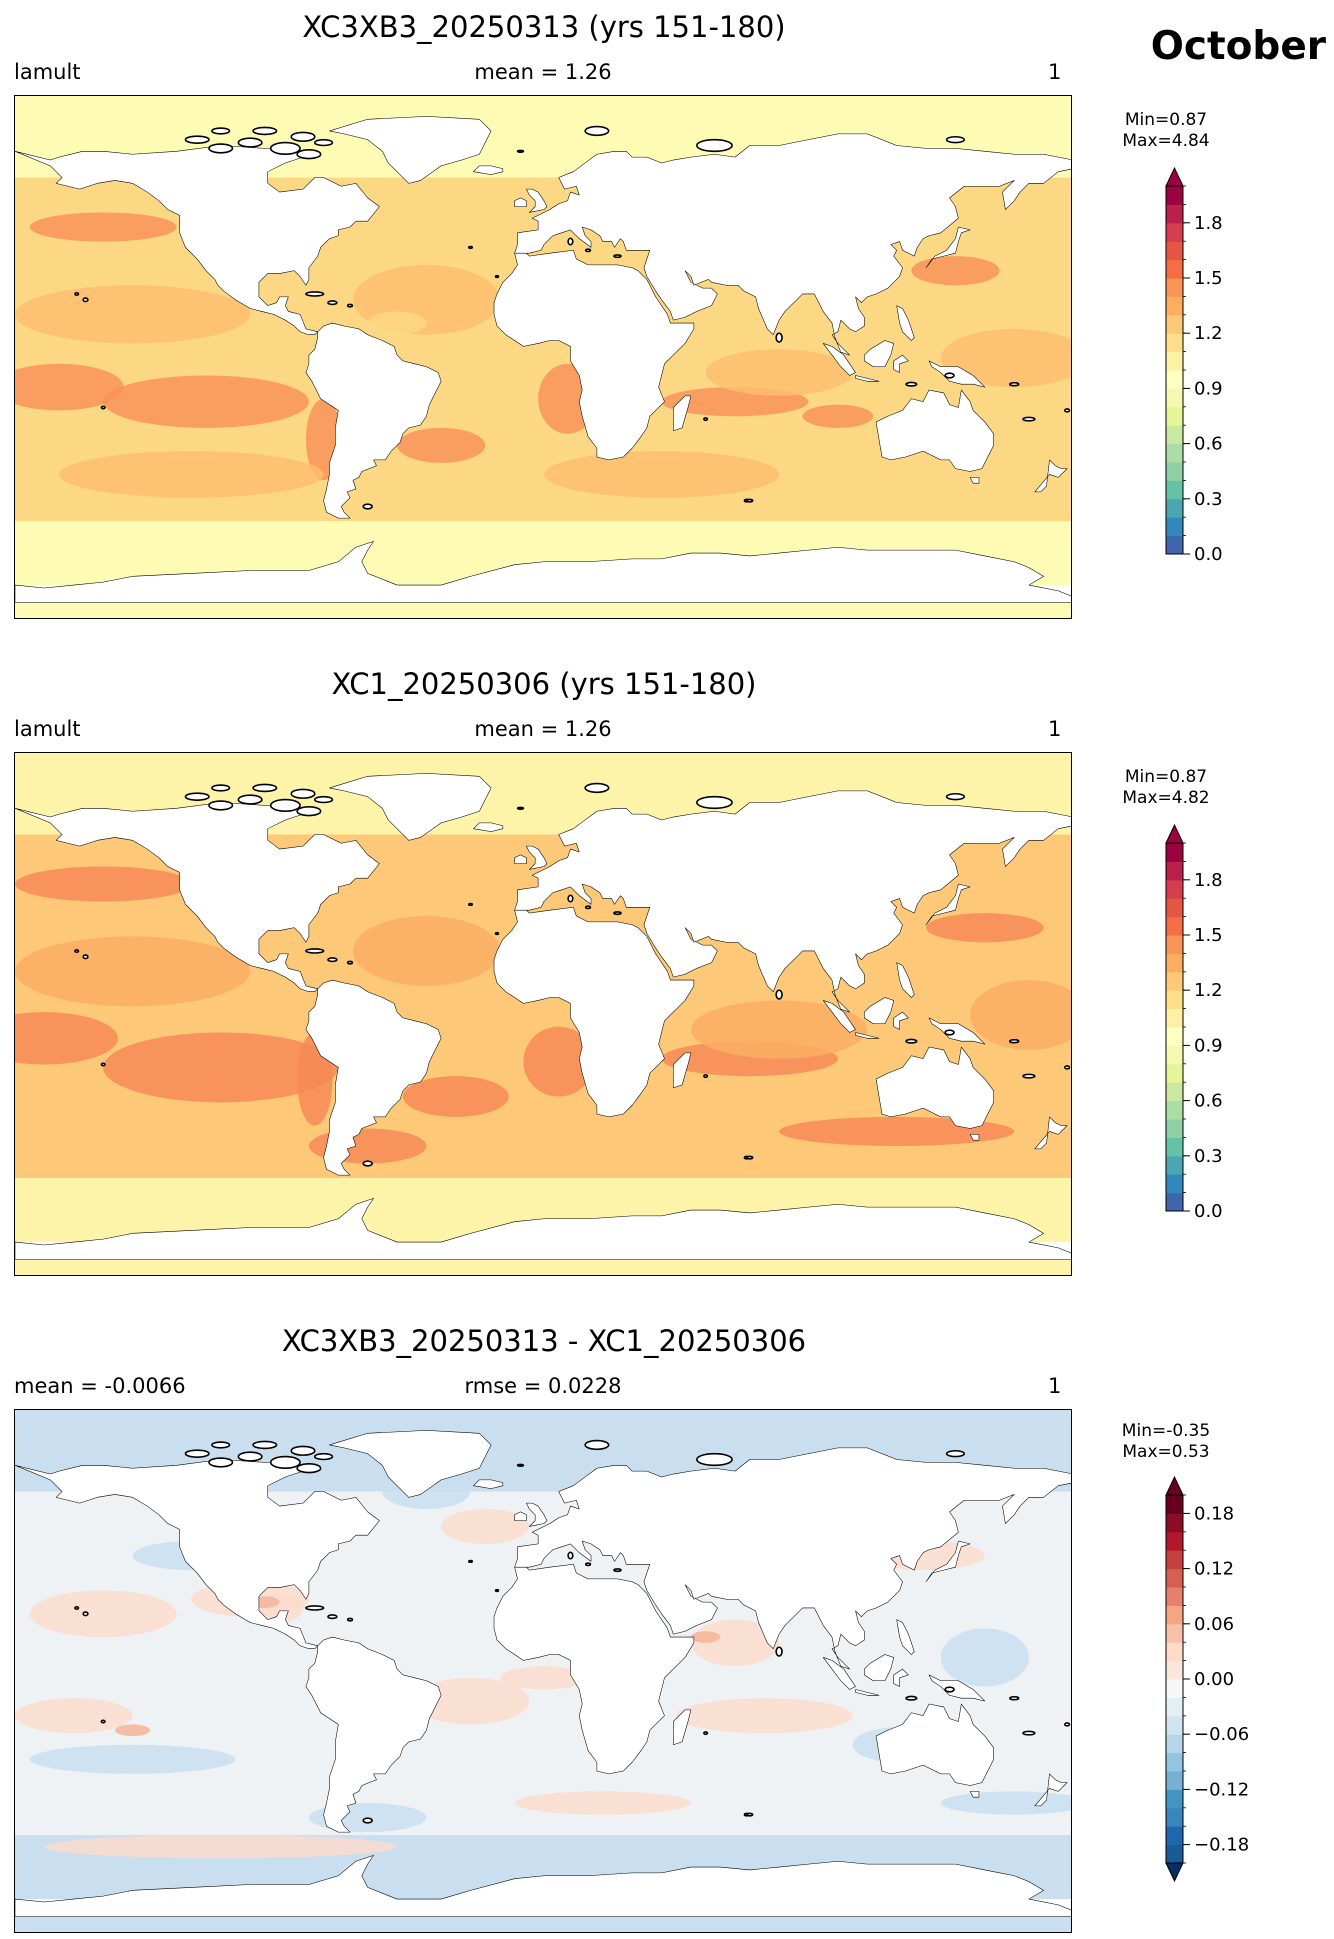 The height and width of the screenshot is (1939, 1334). What do you see at coordinates (1208, 1211) in the screenshot?
I see `colorbar-tick-label: 0.0` at bounding box center [1208, 1211].